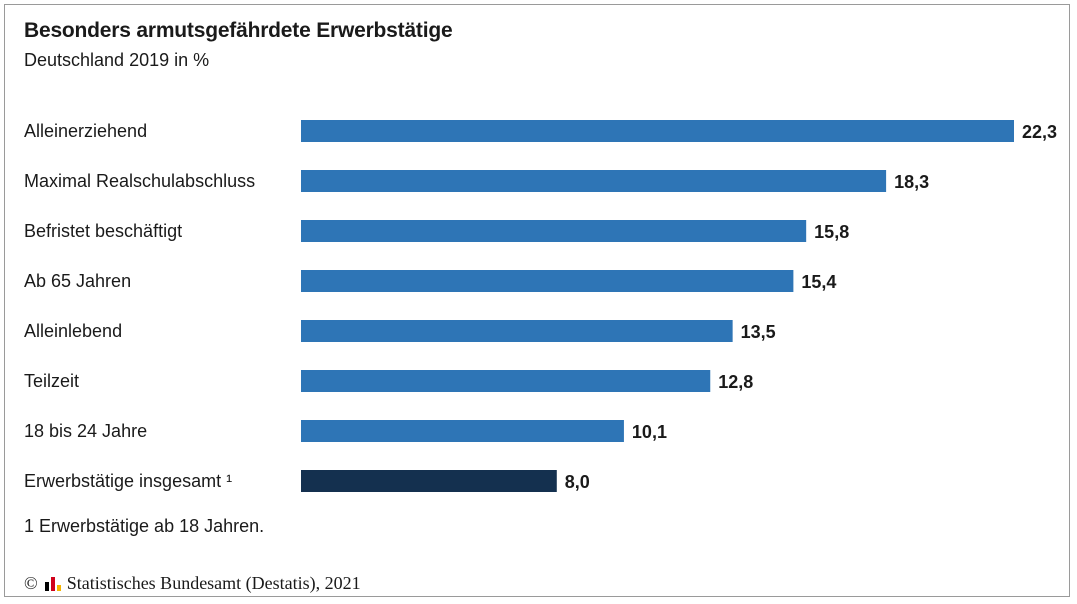  Describe the element at coordinates (85, 431) in the screenshot. I see `category-label: 18 bis 24 Jahre` at that location.